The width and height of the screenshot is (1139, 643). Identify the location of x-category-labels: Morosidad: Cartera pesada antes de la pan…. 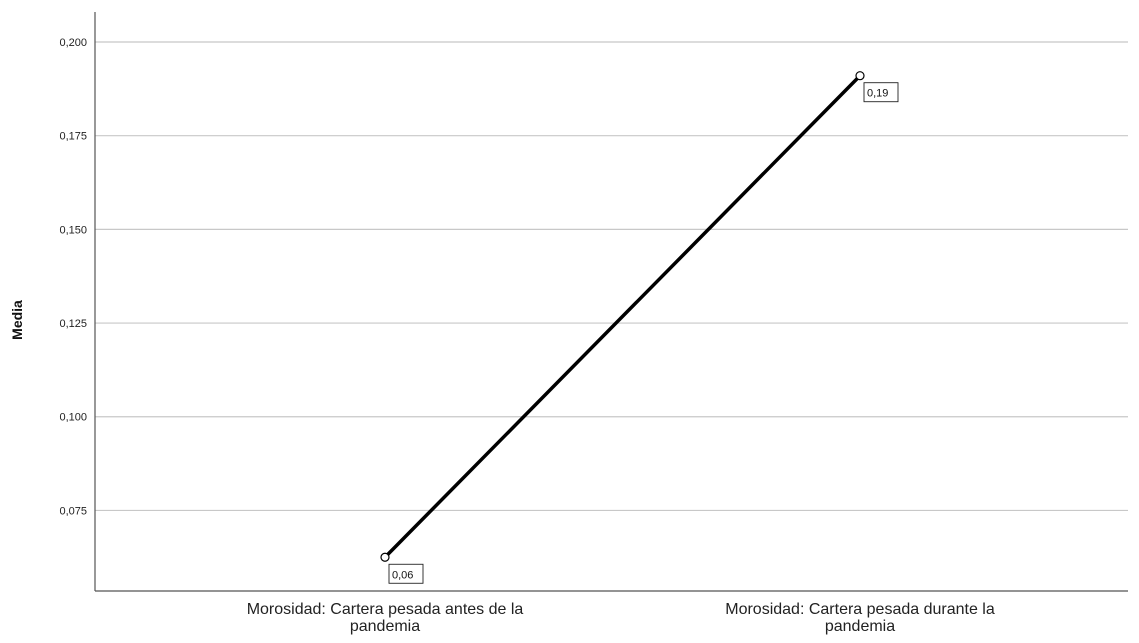
(621, 618).